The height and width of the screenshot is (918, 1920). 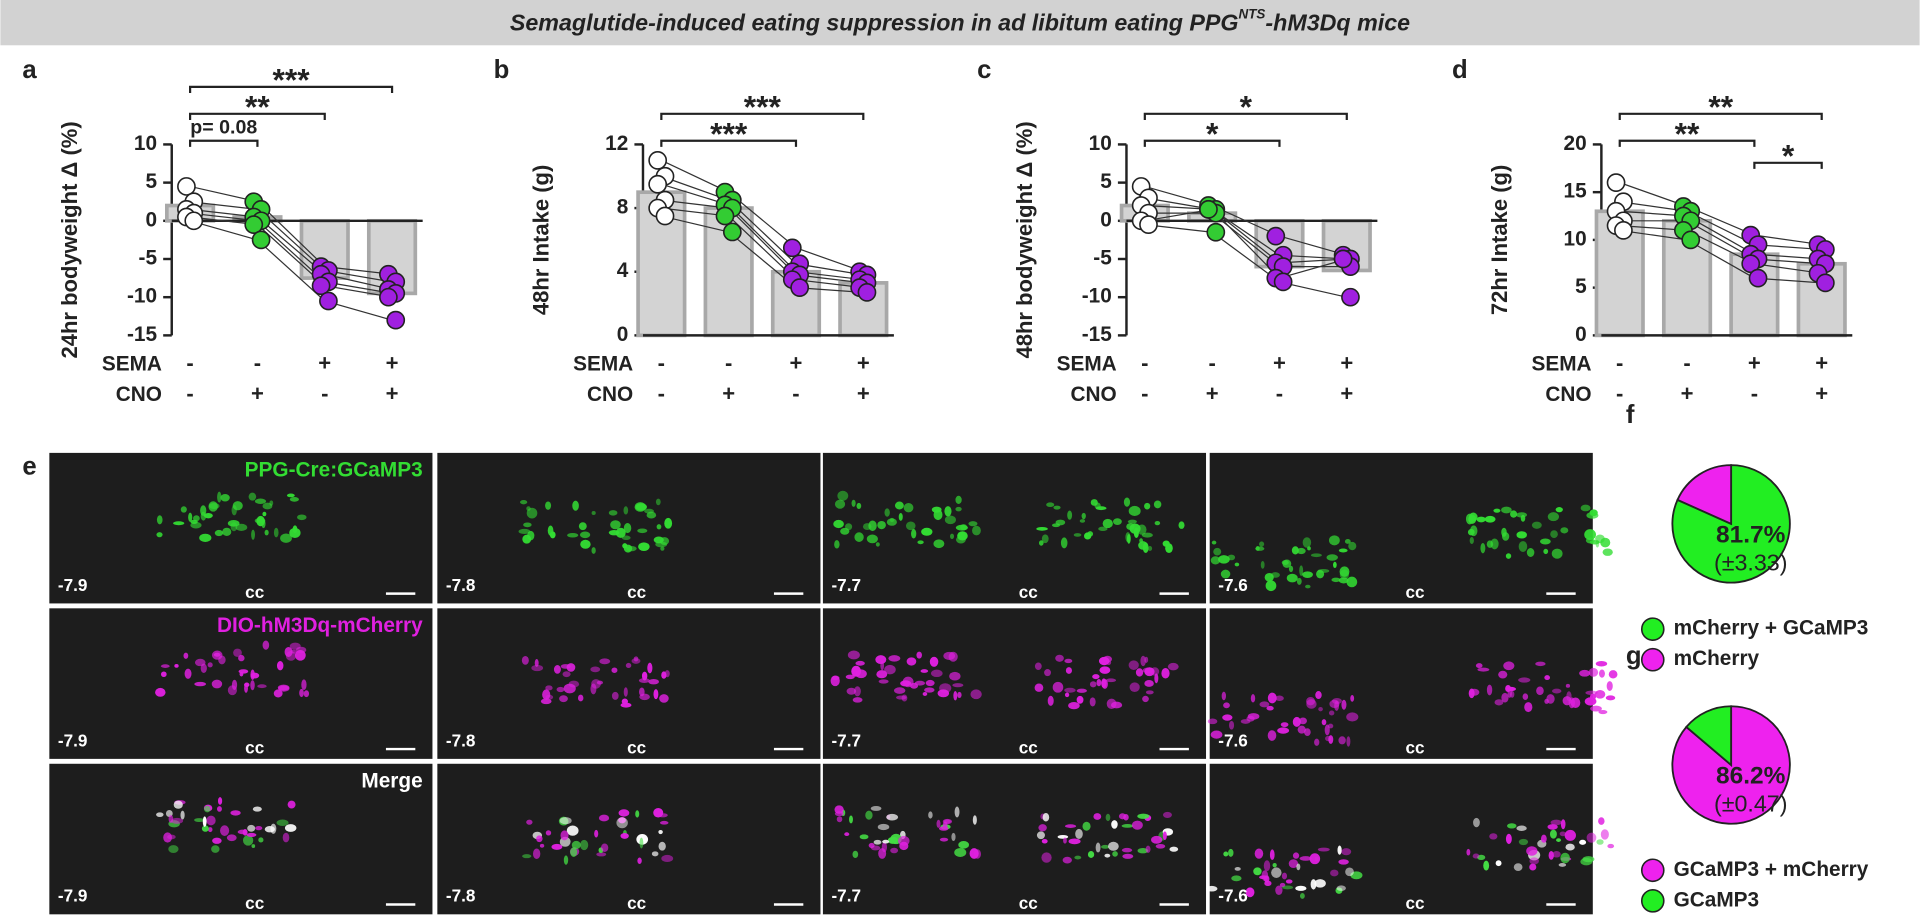 I want to click on coordinate-label: -7.7, so click(x=846, y=896).